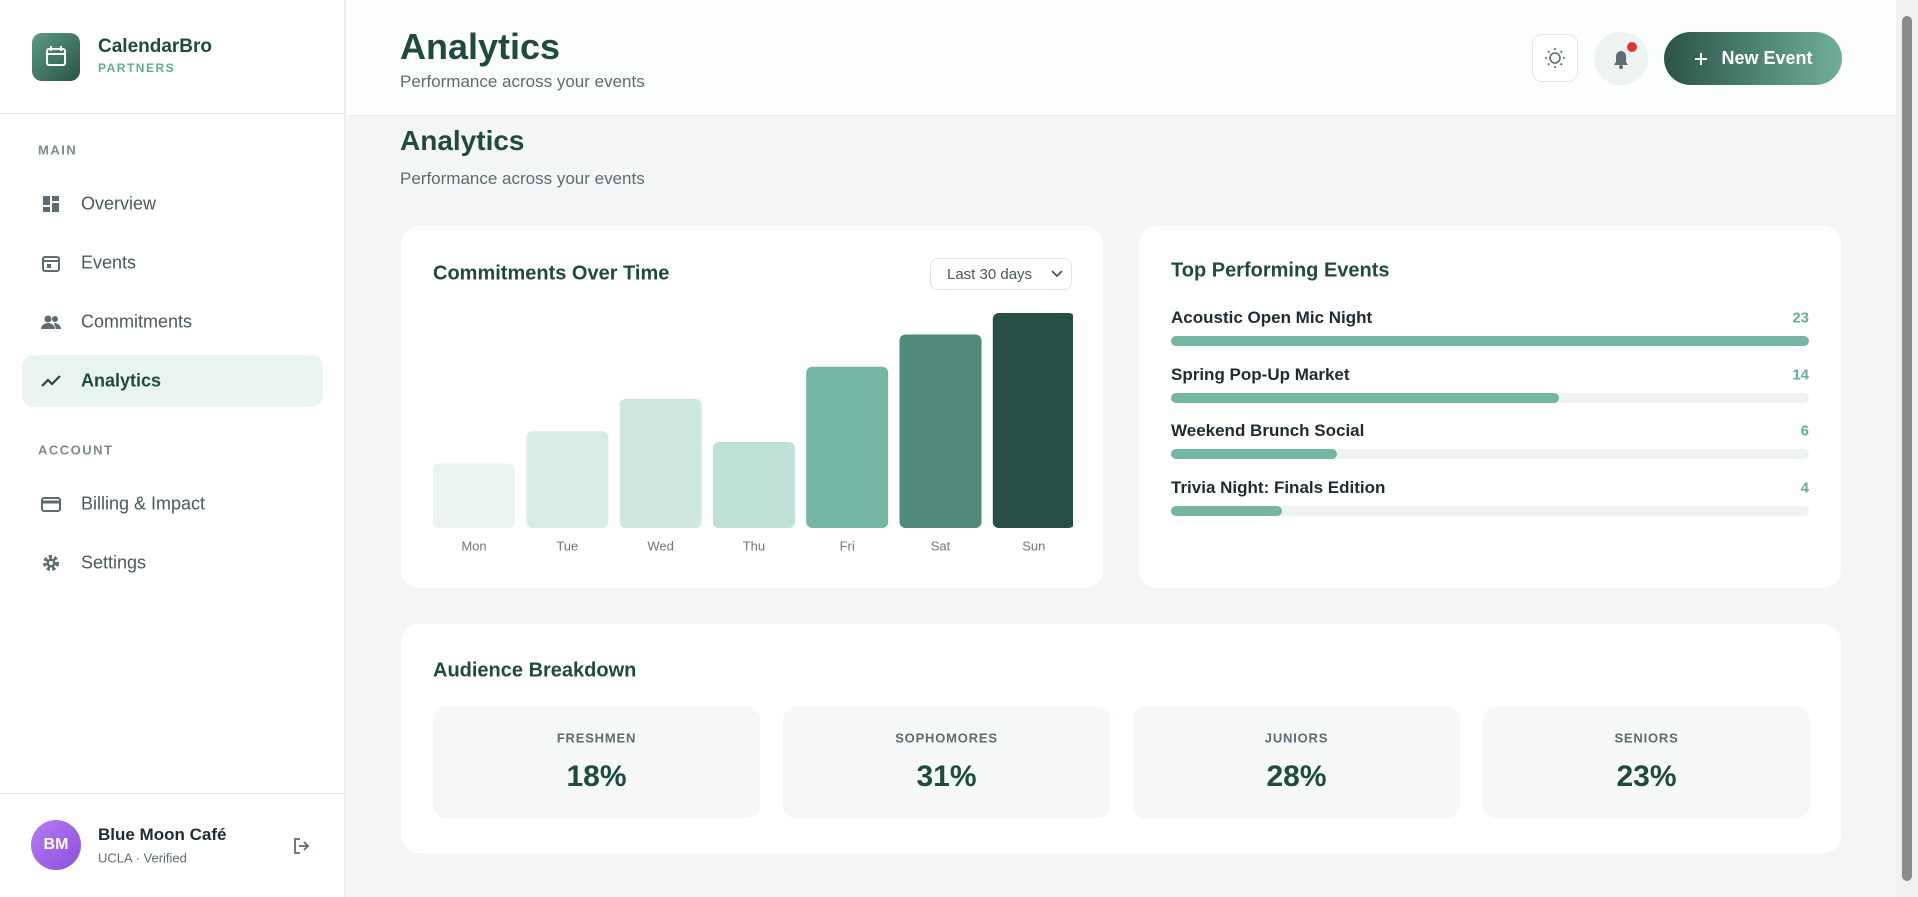 Image resolution: width=1918 pixels, height=897 pixels. I want to click on nav-item: Billing & Impact, so click(143, 503).